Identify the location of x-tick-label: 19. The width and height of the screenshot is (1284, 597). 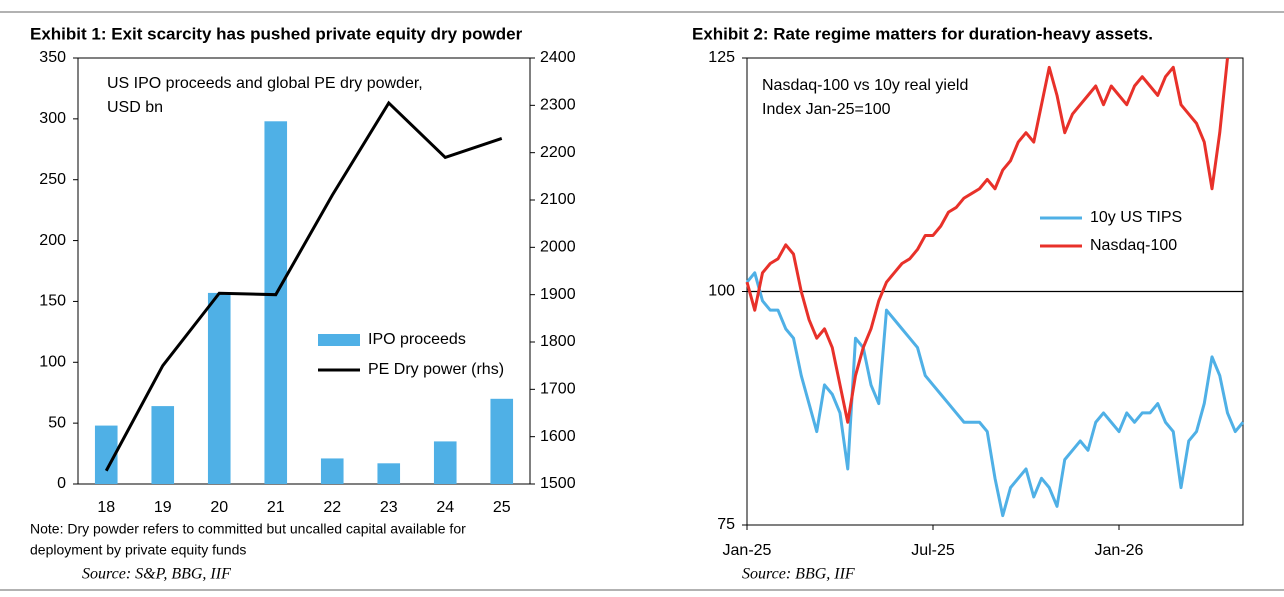
(163, 507).